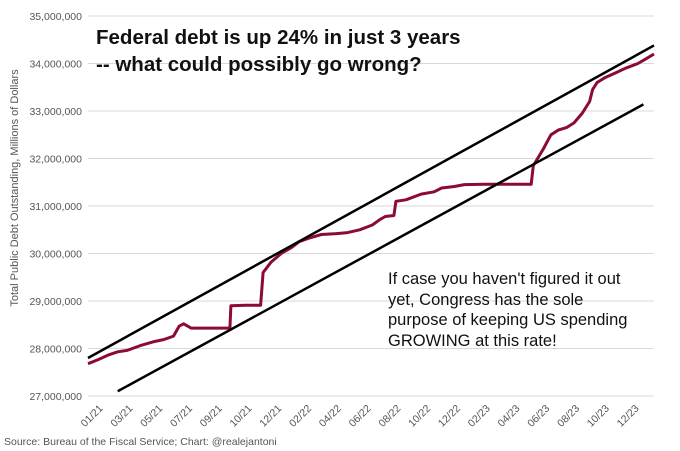 This screenshot has height=451, width=680. I want to click on x-tick-label: 06/23, so click(538, 415).